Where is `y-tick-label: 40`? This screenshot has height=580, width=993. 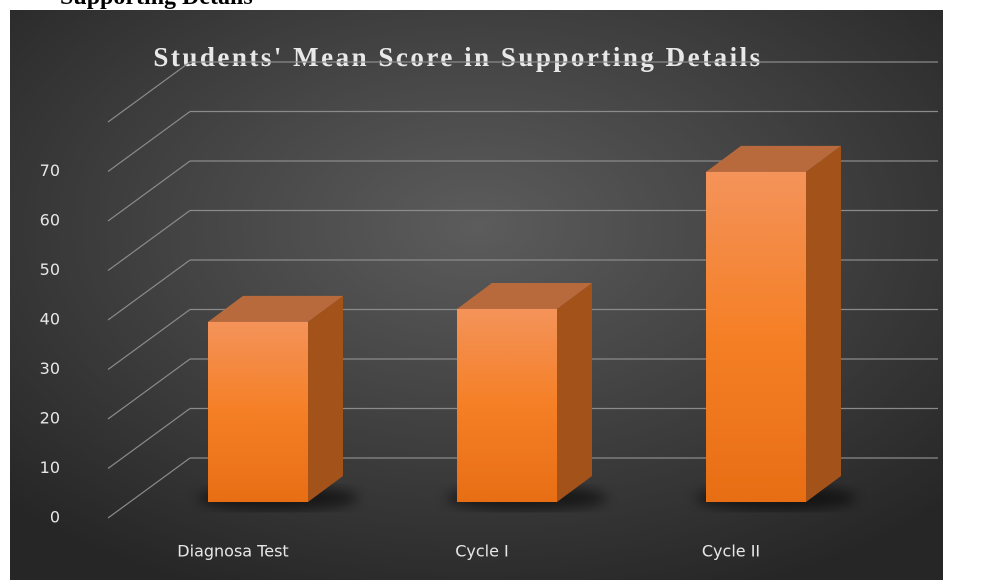
y-tick-label: 40 is located at coordinates (50, 319).